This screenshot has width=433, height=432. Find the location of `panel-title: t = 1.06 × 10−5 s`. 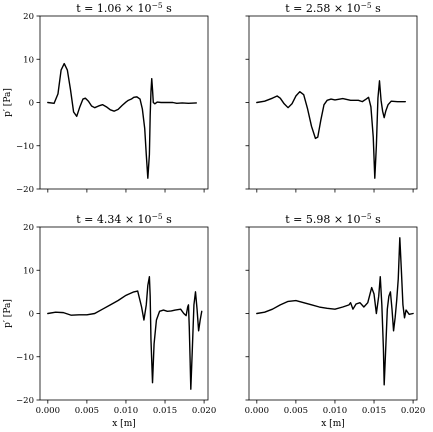

panel-title: t = 1.06 × 10−5 s is located at coordinates (124, 8).